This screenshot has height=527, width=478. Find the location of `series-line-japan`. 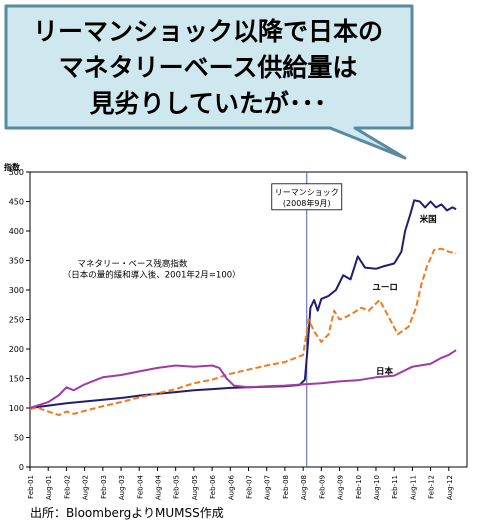

series-line-japan is located at coordinates (243, 379).